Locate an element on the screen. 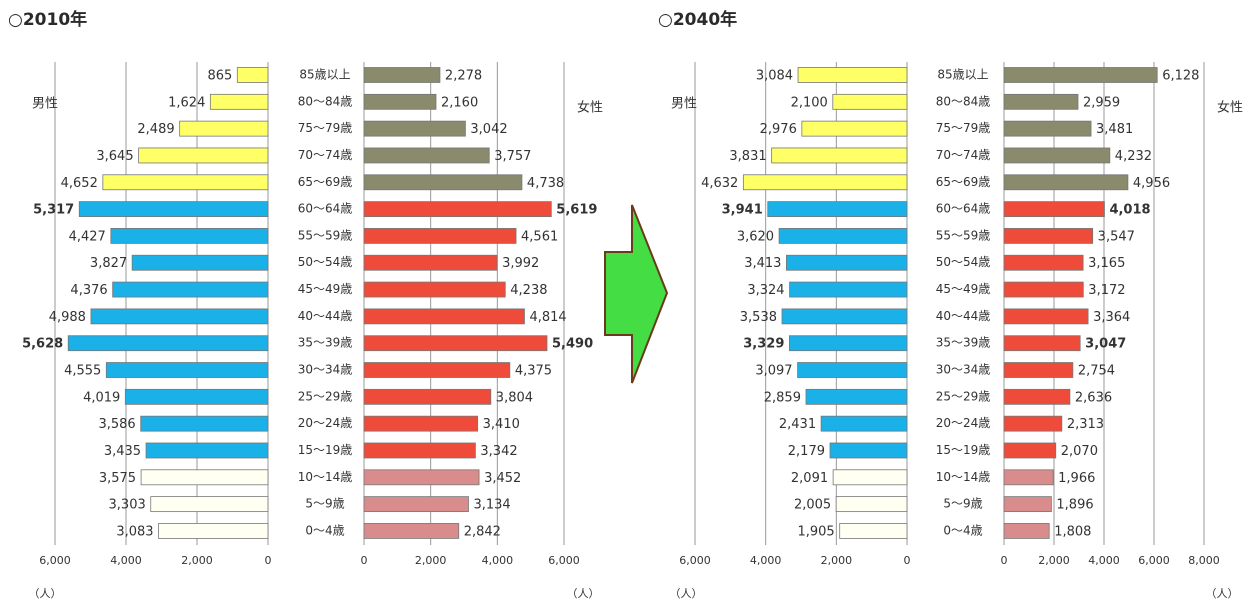  value-label: 3,342 is located at coordinates (498, 451).